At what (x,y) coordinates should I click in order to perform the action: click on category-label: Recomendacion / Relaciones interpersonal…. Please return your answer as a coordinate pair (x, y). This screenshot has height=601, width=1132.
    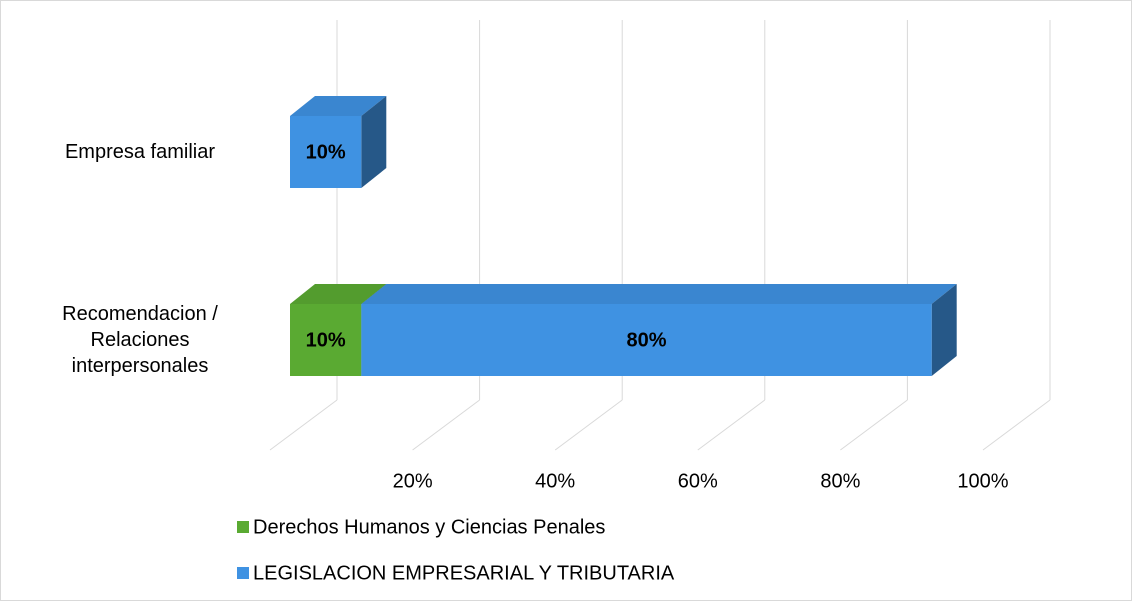
    Looking at the image, I should click on (140, 340).